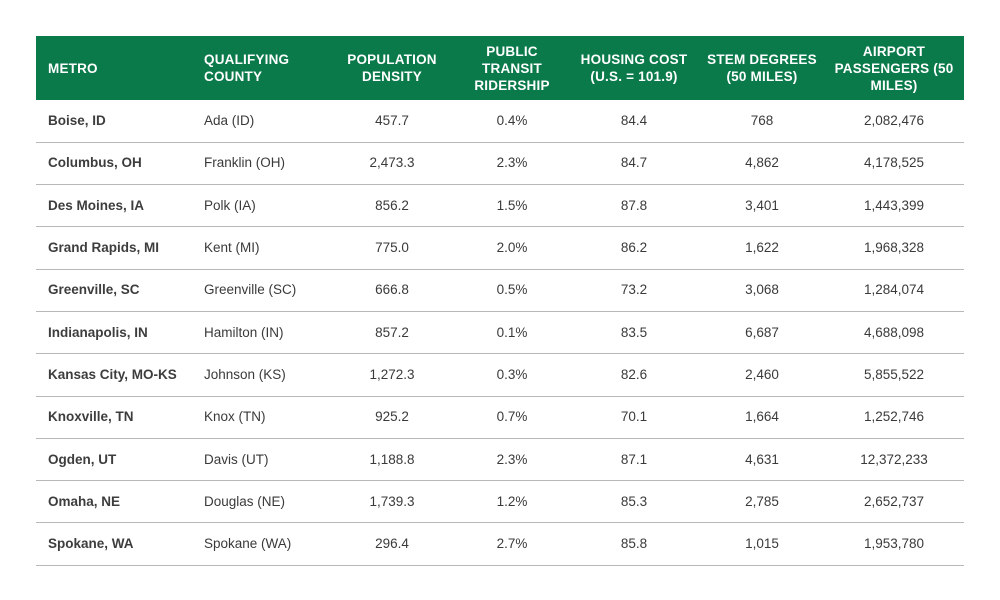 The image size is (1000, 600). What do you see at coordinates (762, 459) in the screenshot?
I see `cell-stem-degrees: 4,631` at bounding box center [762, 459].